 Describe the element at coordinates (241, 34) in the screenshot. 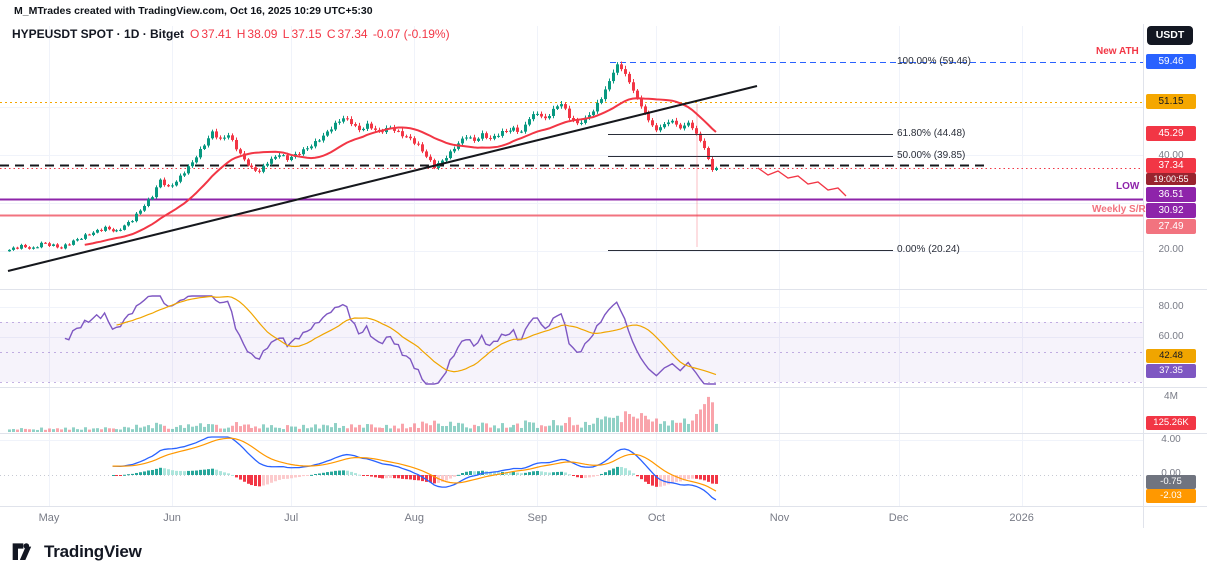

I see `high-label: H` at that location.